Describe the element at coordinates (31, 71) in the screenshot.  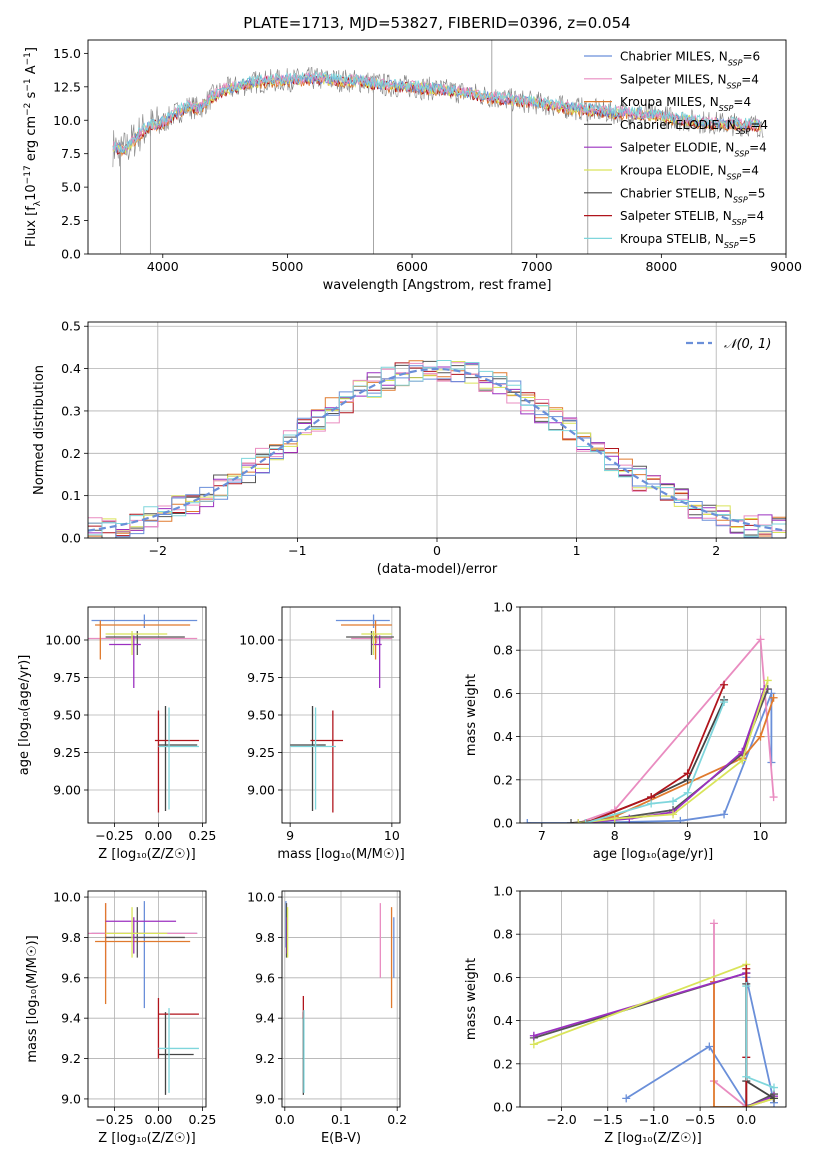
I see `y-axis-label-part: A` at that location.